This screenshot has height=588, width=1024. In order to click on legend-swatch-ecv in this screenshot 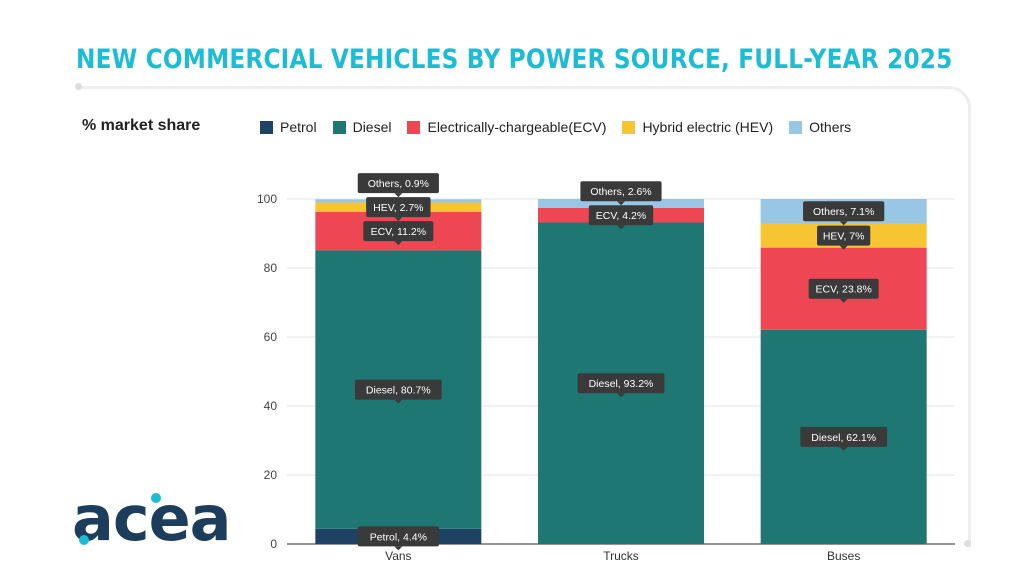, I will do `click(414, 127)`.